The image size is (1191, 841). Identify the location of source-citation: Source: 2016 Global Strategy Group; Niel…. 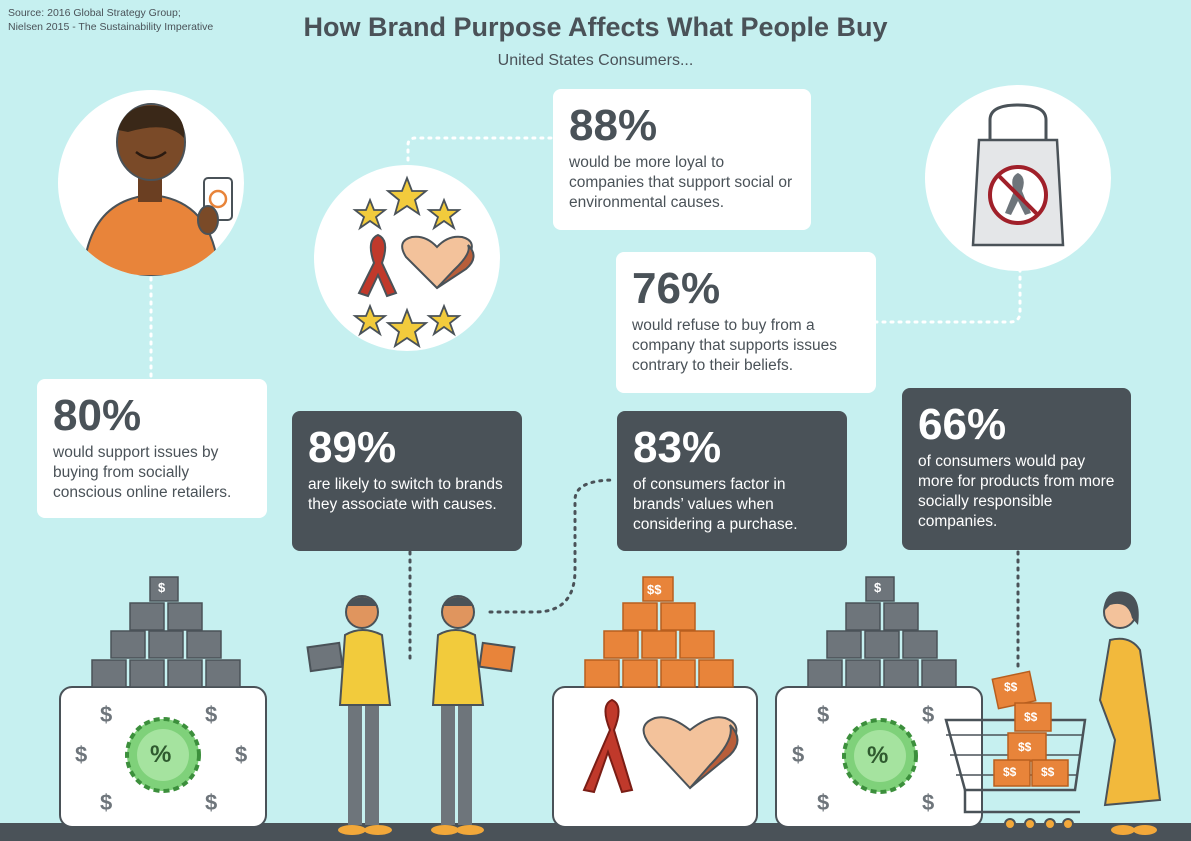
(128, 20).